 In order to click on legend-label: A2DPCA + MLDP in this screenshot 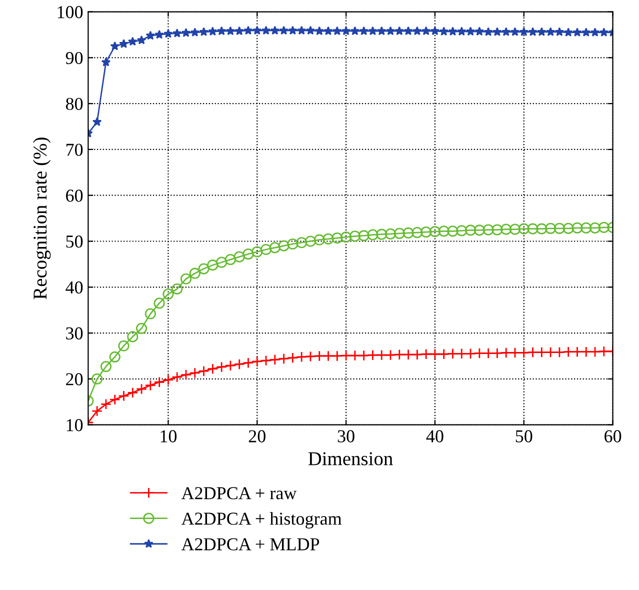, I will do `click(250, 544)`.